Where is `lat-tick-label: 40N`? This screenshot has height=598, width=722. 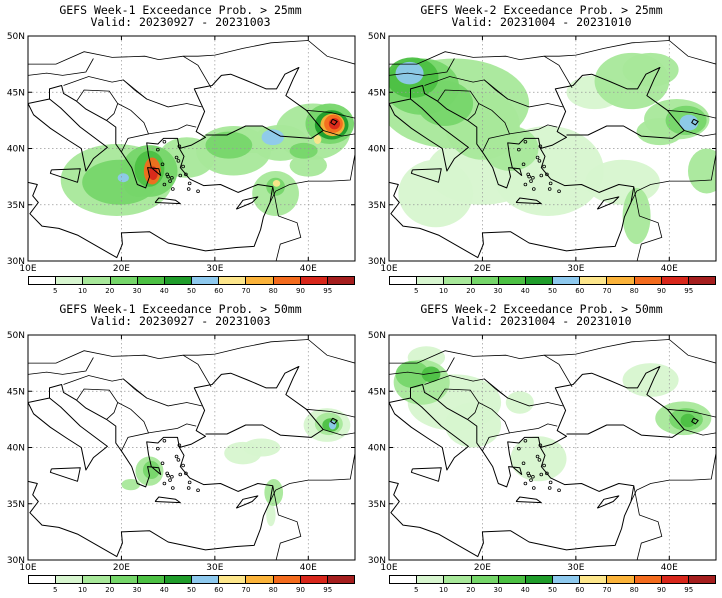 lat-tick-label: 40N is located at coordinates (377, 150).